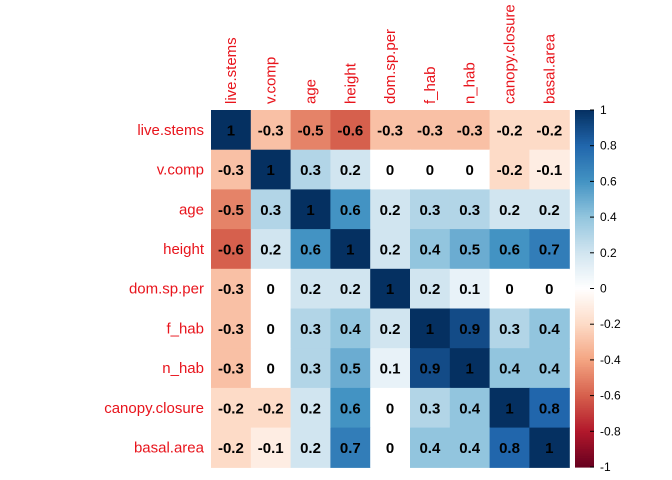  I want to click on colorbar-tick-label: -1, so click(605, 467).